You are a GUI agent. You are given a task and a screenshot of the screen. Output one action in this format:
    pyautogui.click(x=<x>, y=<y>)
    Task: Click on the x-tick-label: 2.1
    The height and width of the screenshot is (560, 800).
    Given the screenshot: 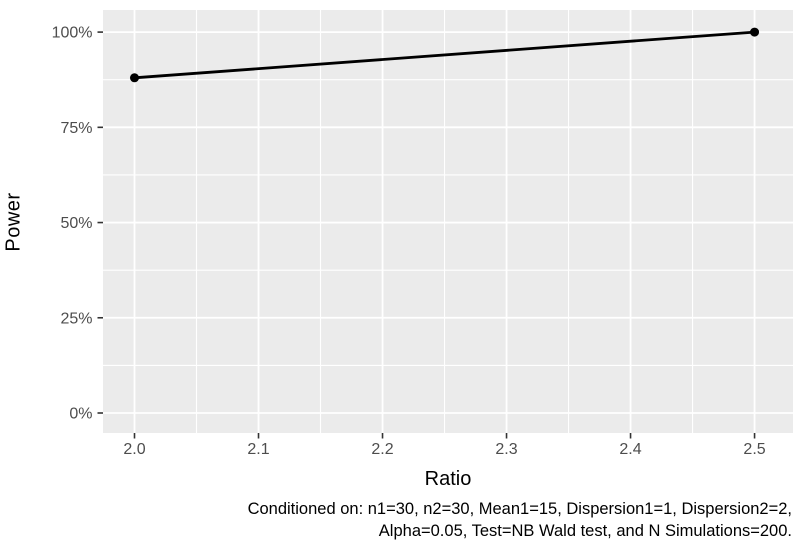 What is the action you would take?
    pyautogui.click(x=258, y=449)
    